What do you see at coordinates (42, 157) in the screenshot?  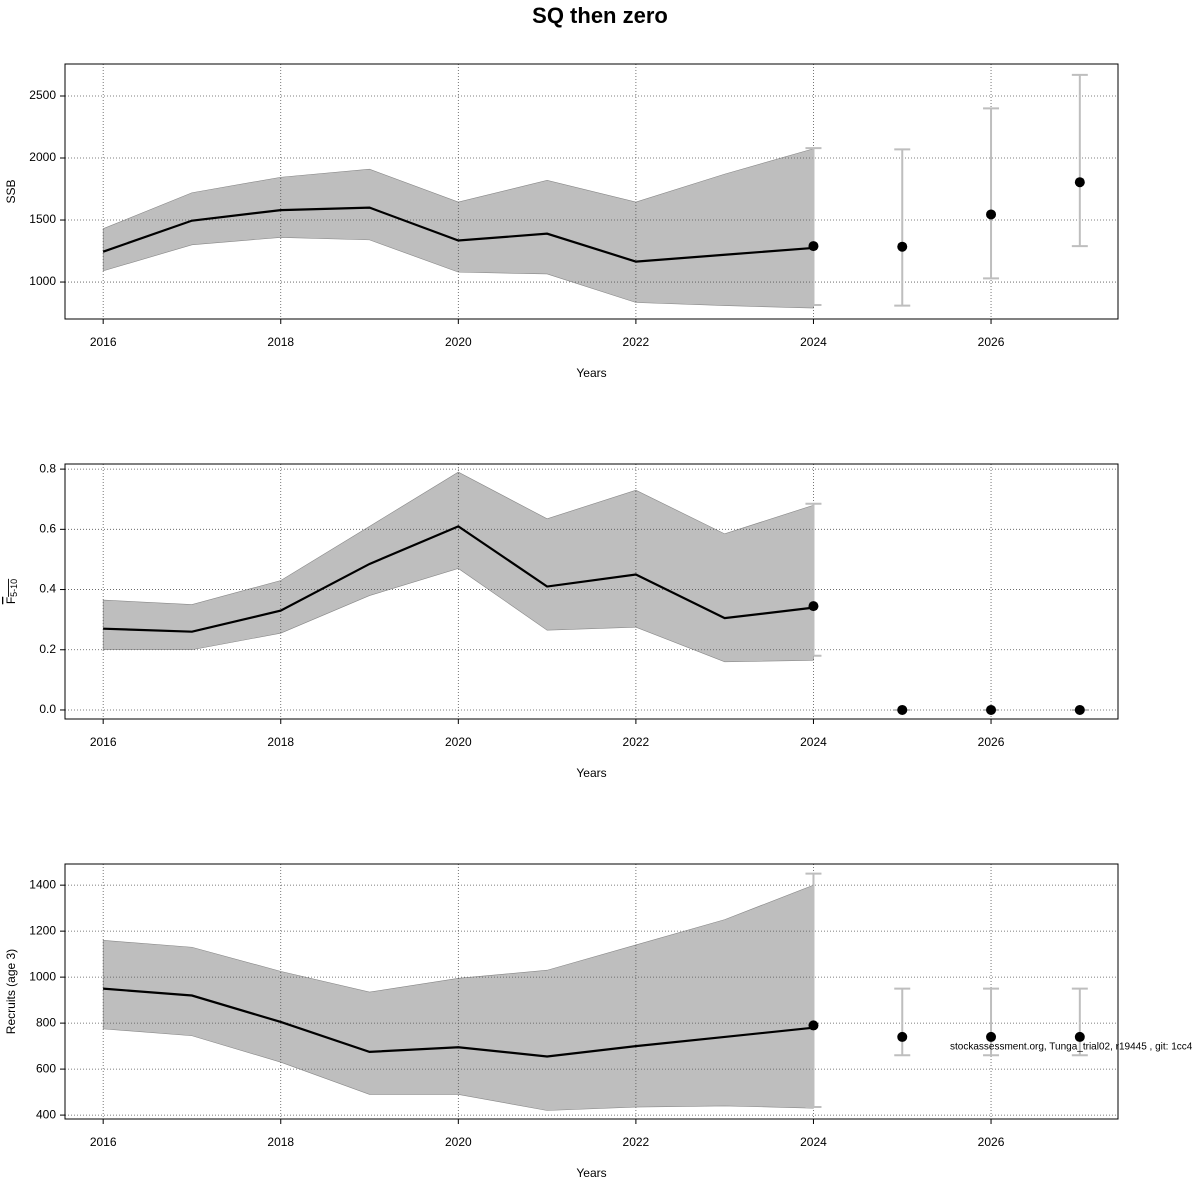 I see `y-tick-label: 2000` at bounding box center [42, 157].